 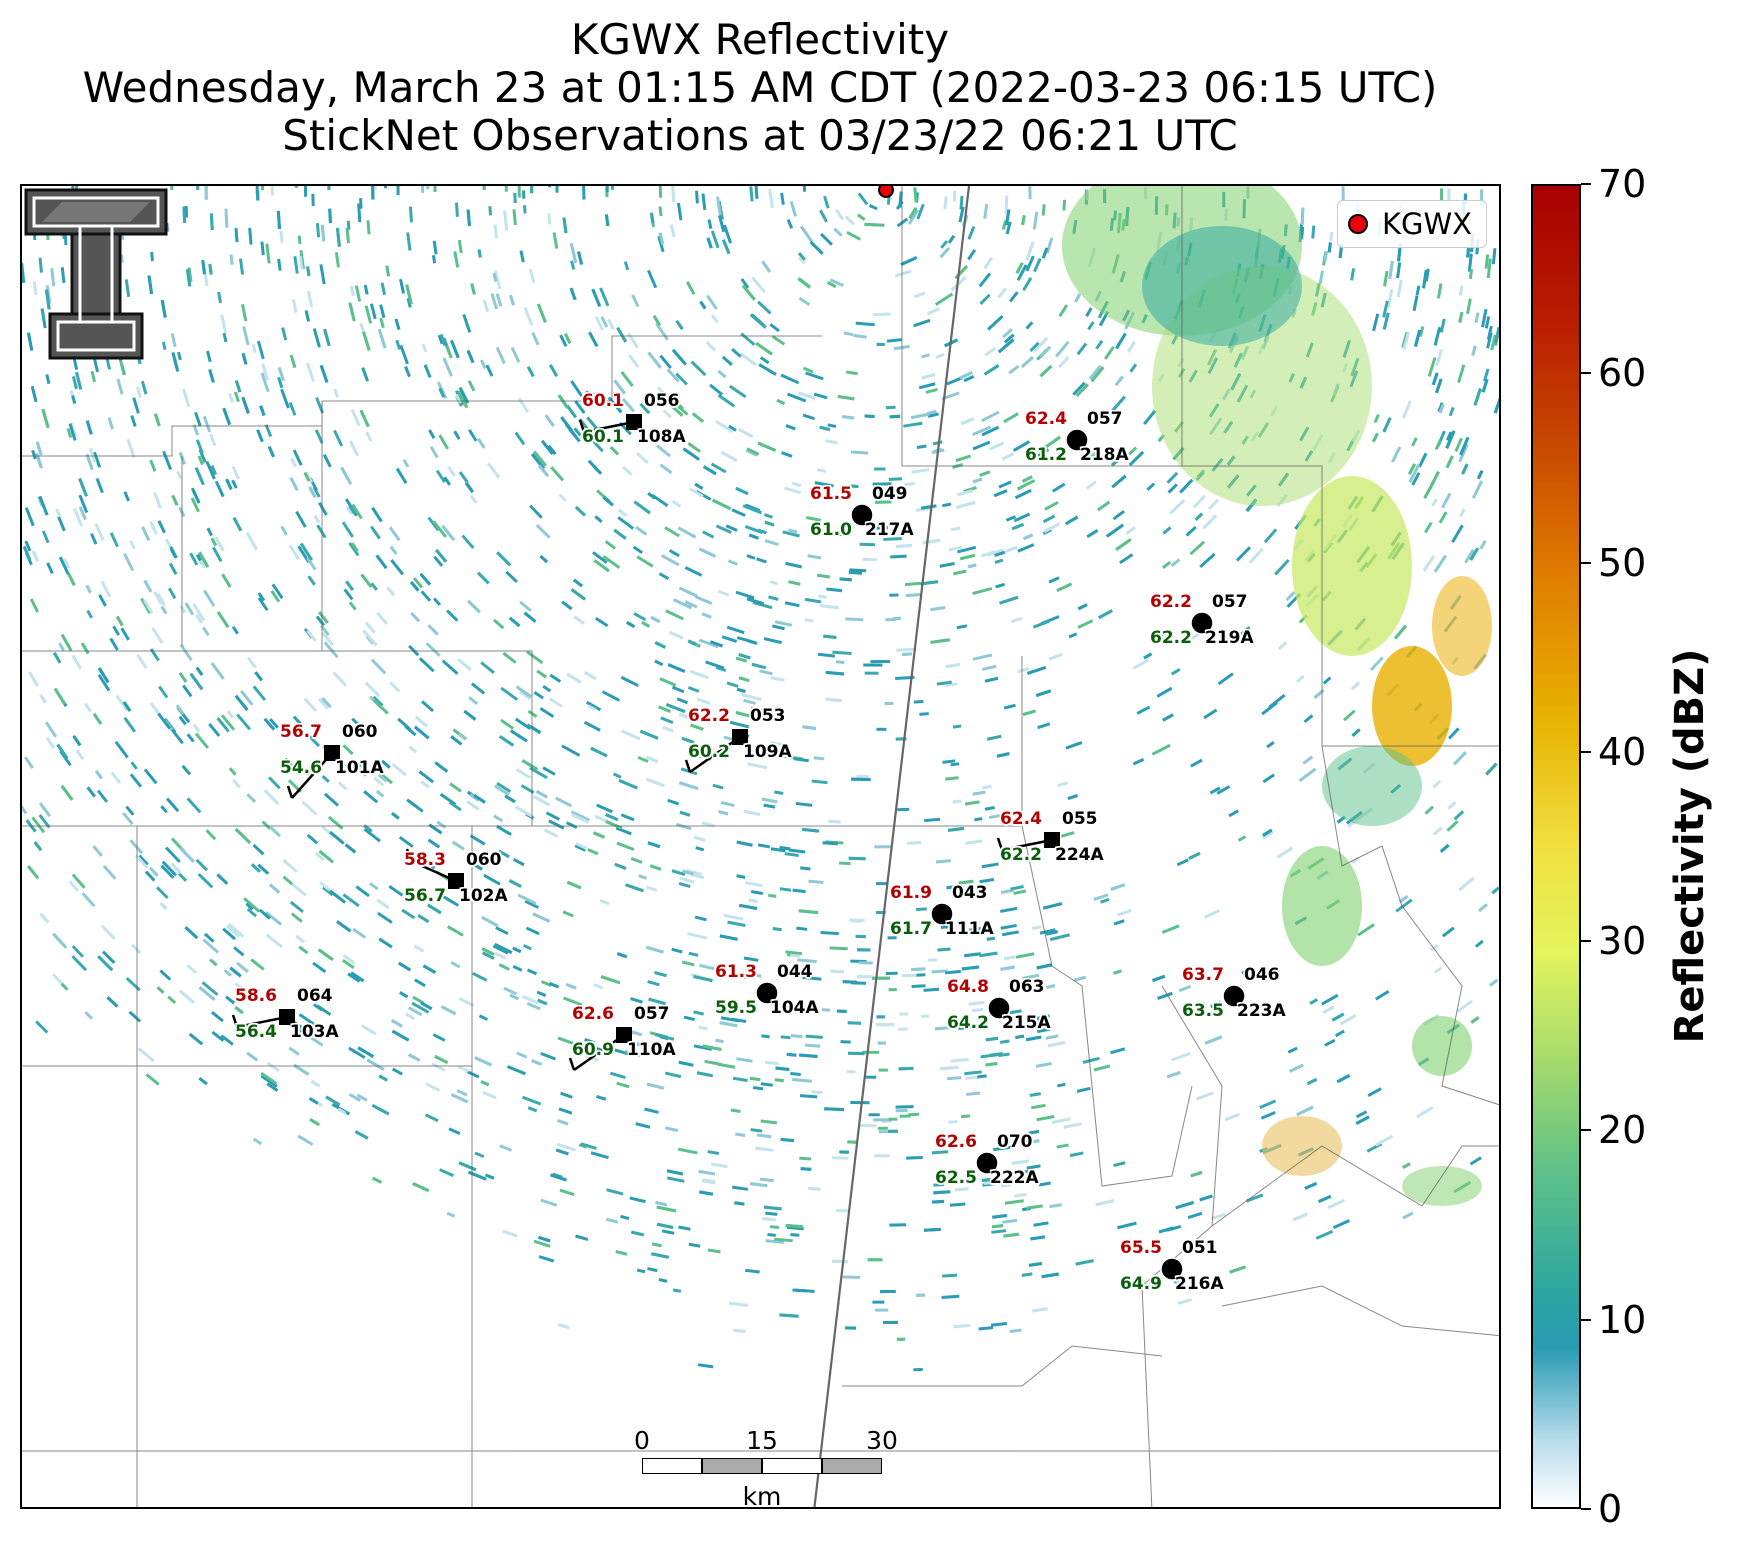 I want to click on colorbar-tick-label: 10, so click(x=1622, y=1319).